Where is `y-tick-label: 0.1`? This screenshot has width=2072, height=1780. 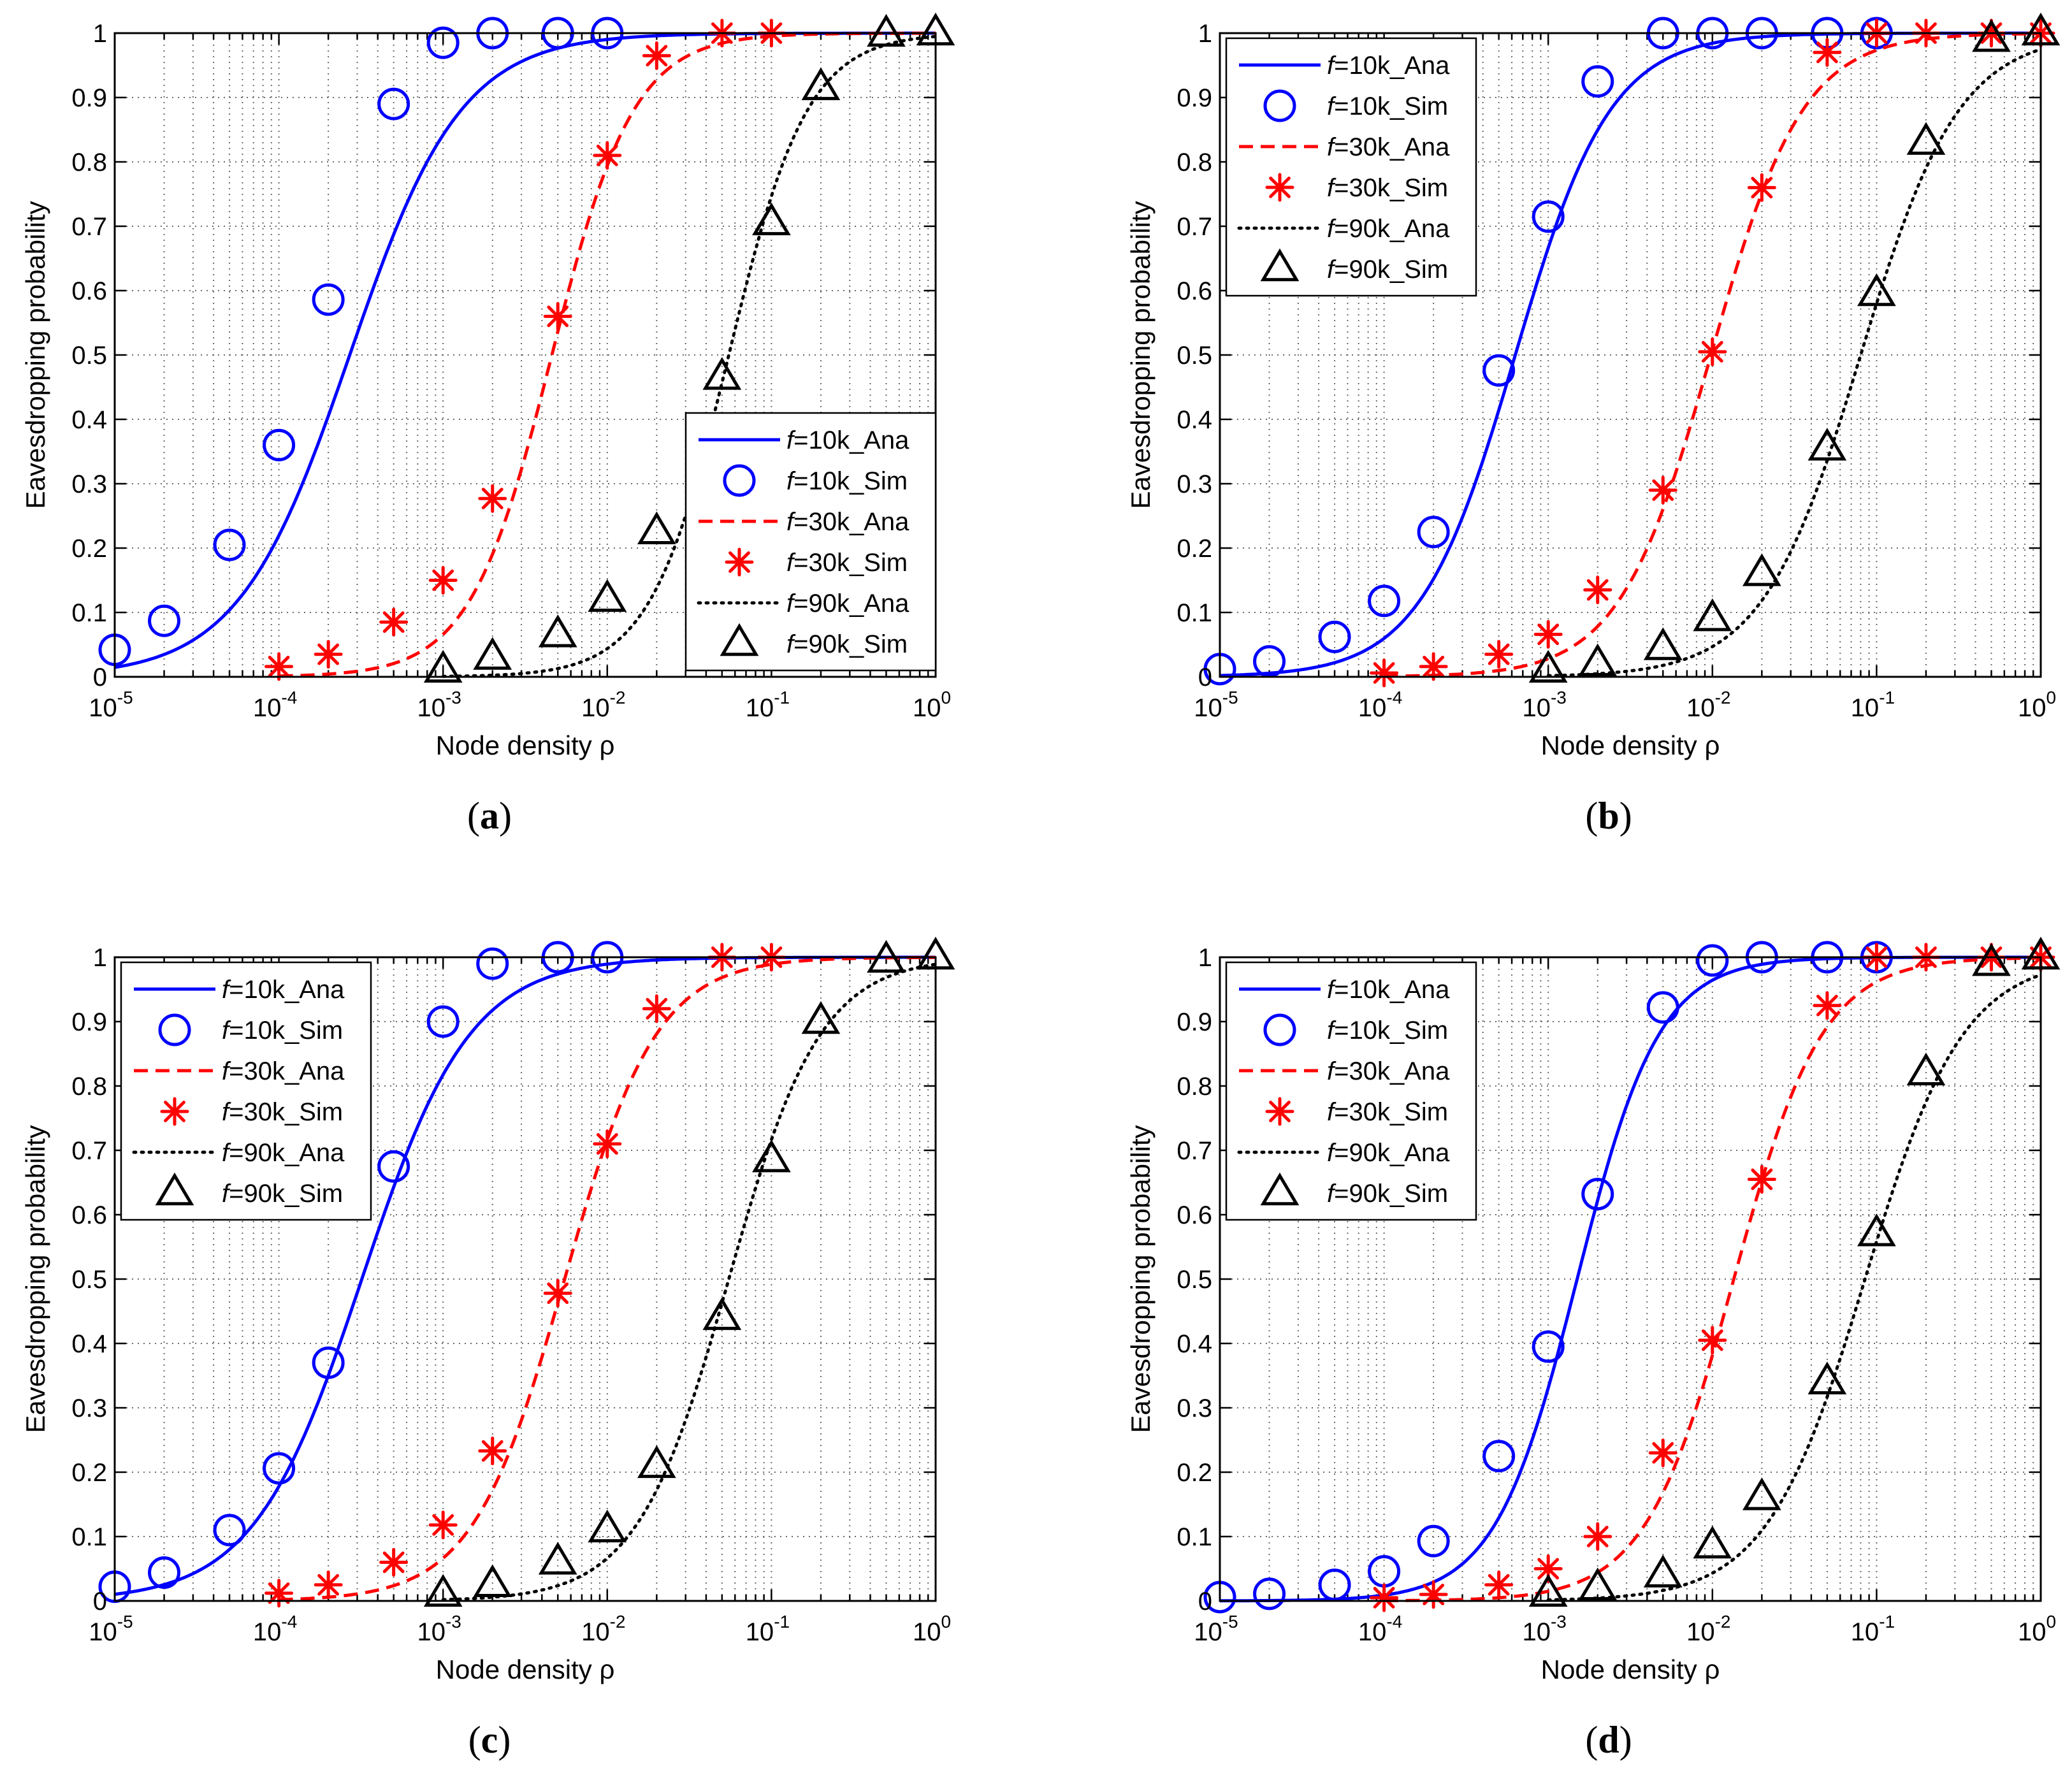 y-tick-label: 0.1 is located at coordinates (1194, 613).